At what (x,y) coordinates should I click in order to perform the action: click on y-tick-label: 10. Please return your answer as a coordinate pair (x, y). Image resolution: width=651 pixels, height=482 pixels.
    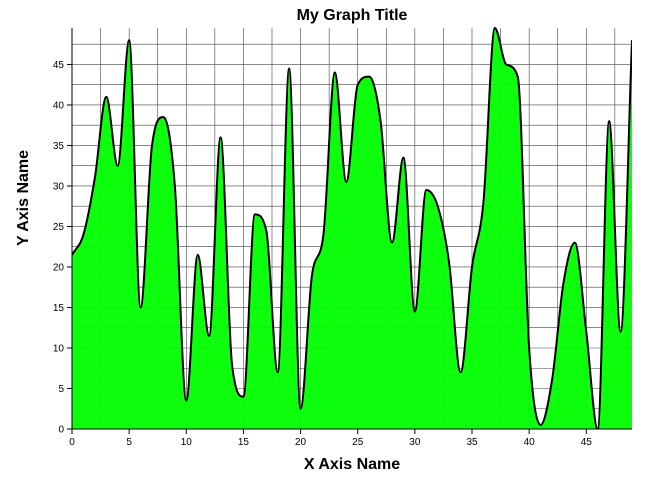
    Looking at the image, I should click on (59, 348).